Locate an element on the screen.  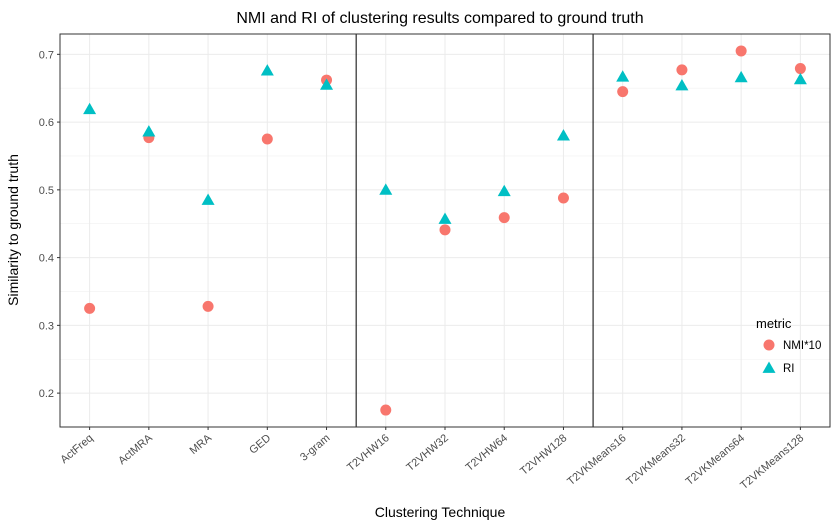
x-tick-label: T2VHW128 is located at coordinates (543, 455).